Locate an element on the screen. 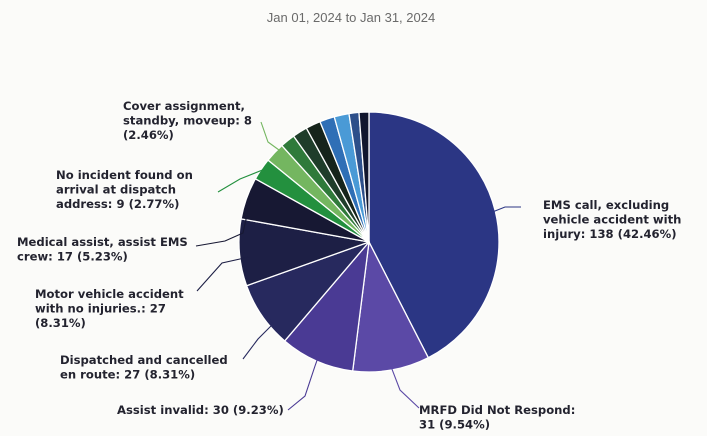  slice-label-line: standby, moveup: 8 is located at coordinates (187, 121).